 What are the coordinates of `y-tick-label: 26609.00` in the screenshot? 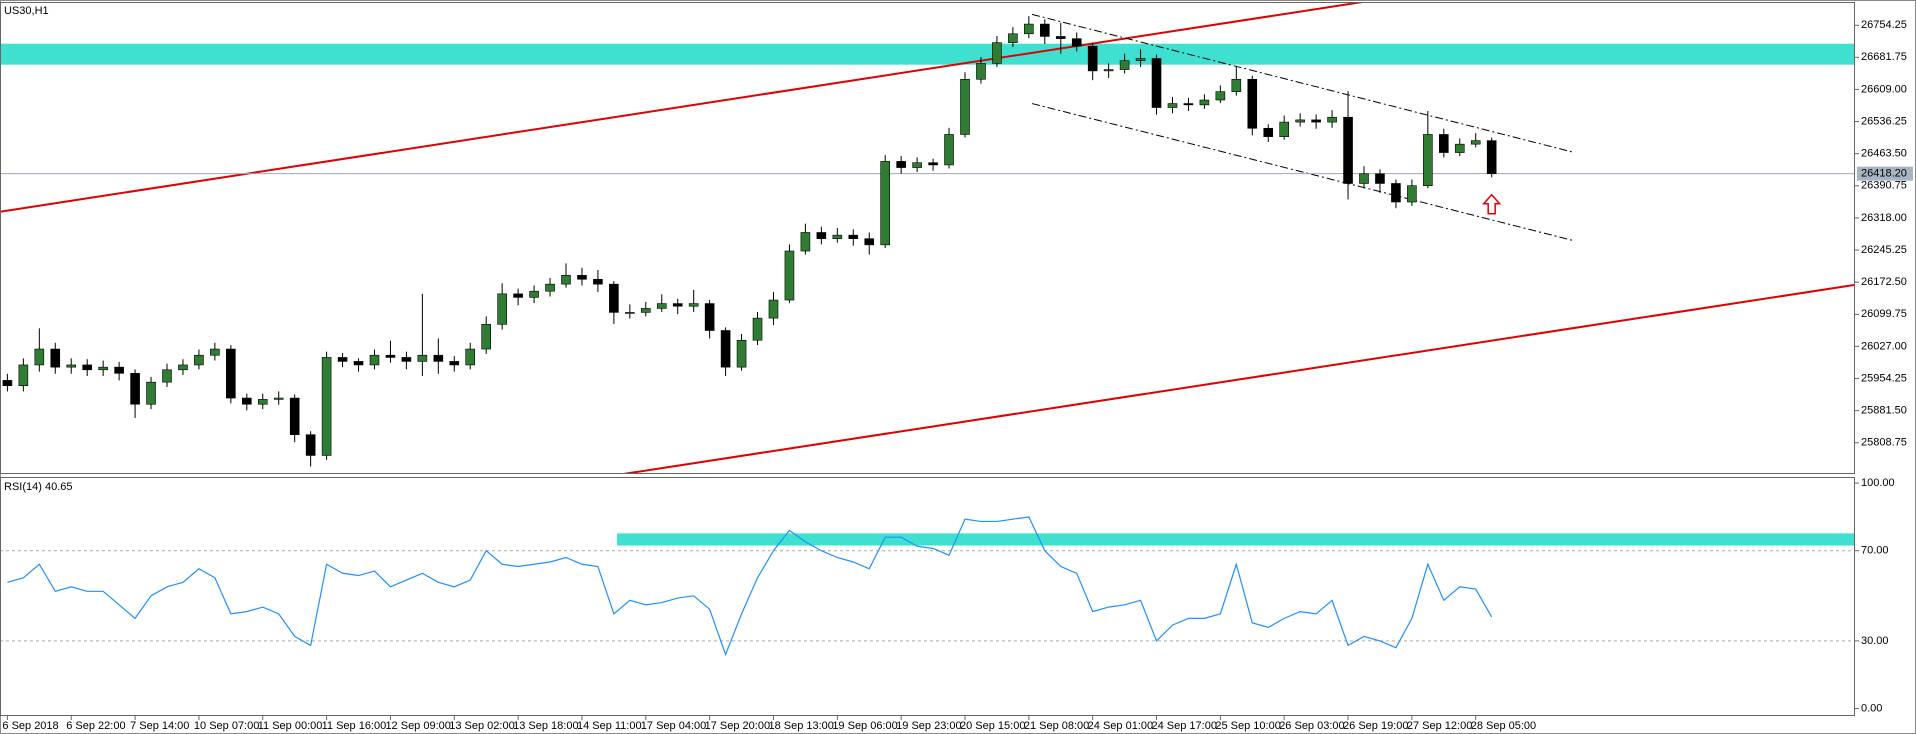 It's located at (1884, 89).